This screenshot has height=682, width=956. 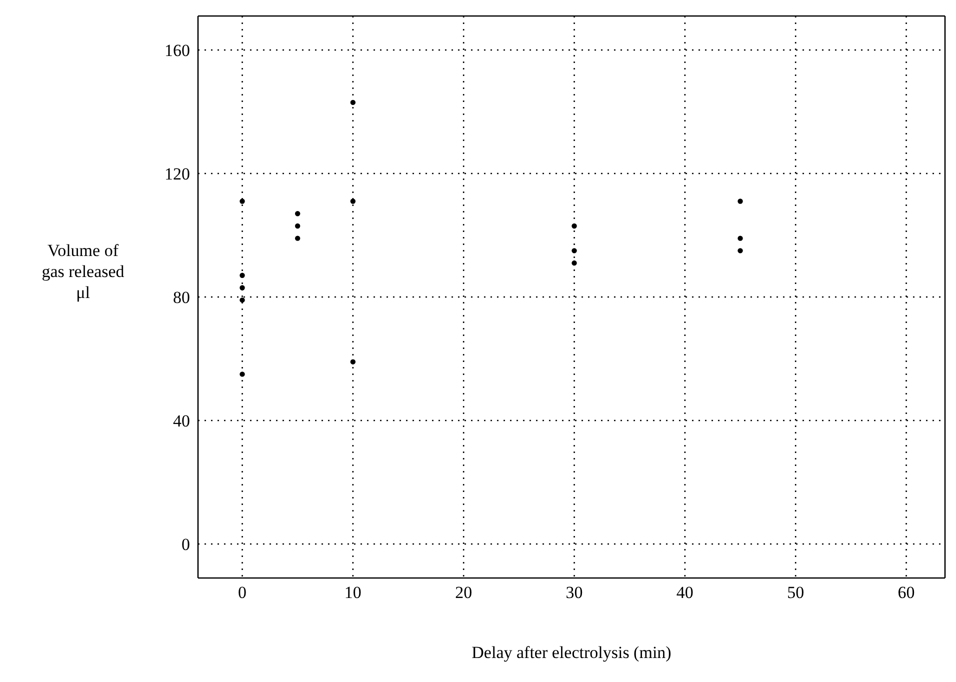 I want to click on x-tick-label: 0, so click(x=242, y=592).